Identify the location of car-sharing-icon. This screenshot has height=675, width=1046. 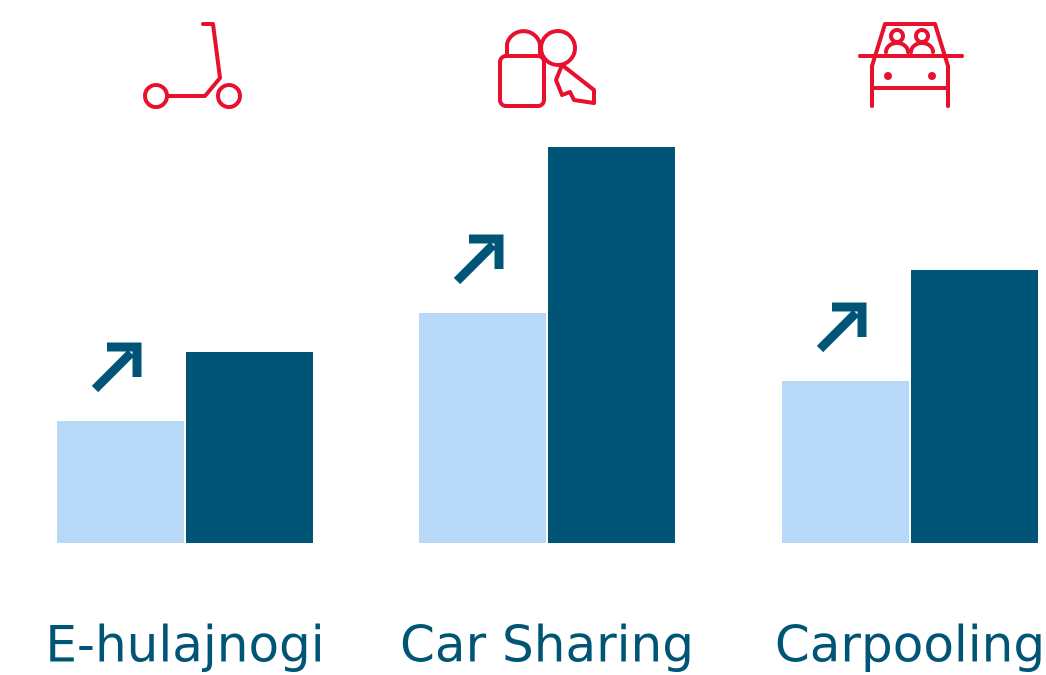
(547, 68).